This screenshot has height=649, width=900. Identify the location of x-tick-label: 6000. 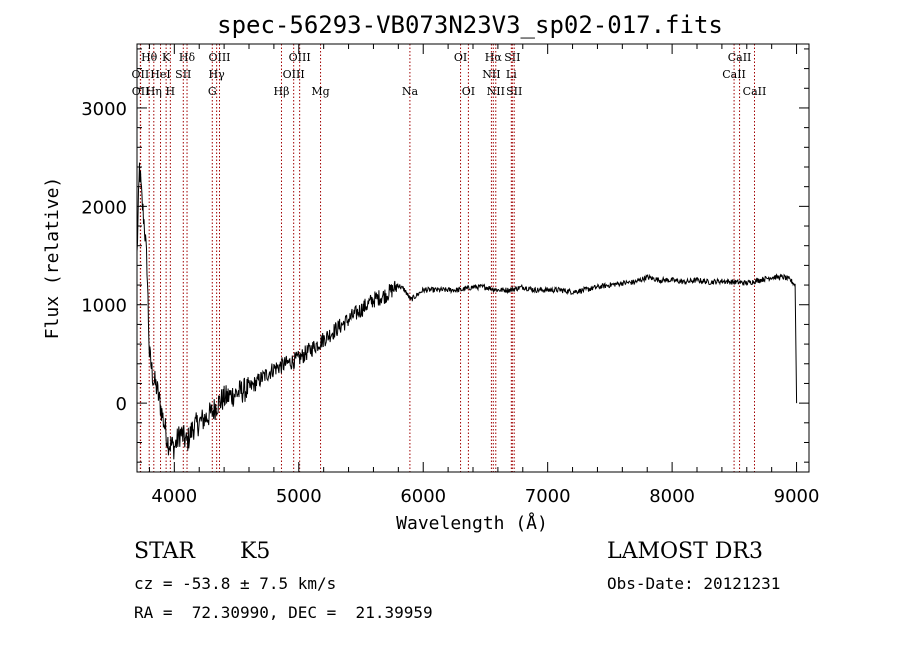
(423, 496).